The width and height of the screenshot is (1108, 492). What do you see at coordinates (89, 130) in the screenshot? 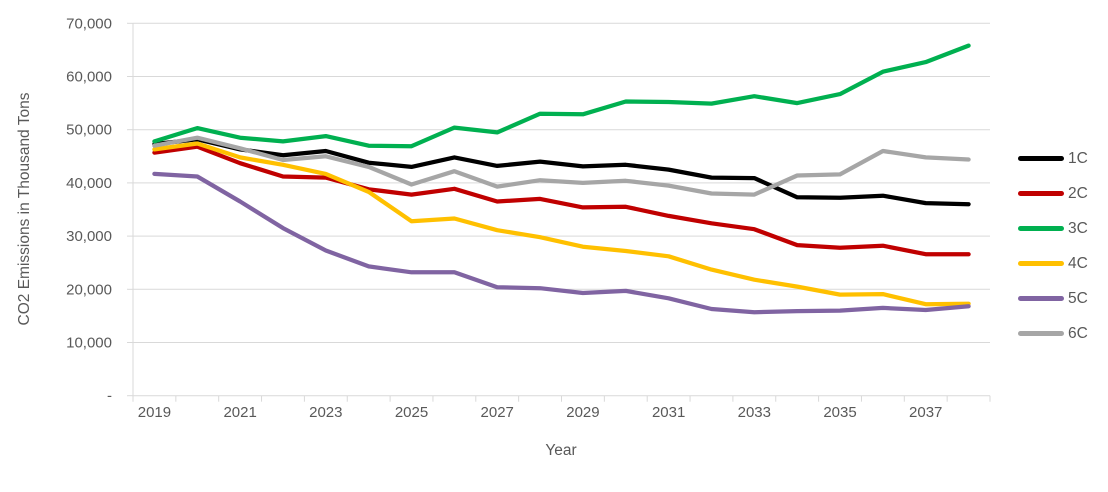
I see `y-tick-label: 50,000` at bounding box center [89, 130].